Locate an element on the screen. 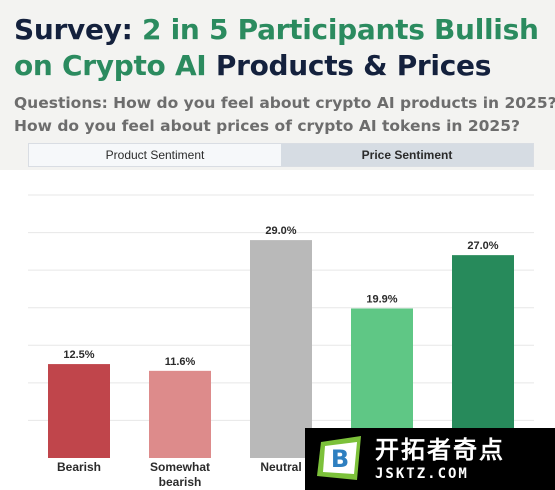 The width and height of the screenshot is (555, 490). category-label-1: Somewhat is located at coordinates (180, 467).